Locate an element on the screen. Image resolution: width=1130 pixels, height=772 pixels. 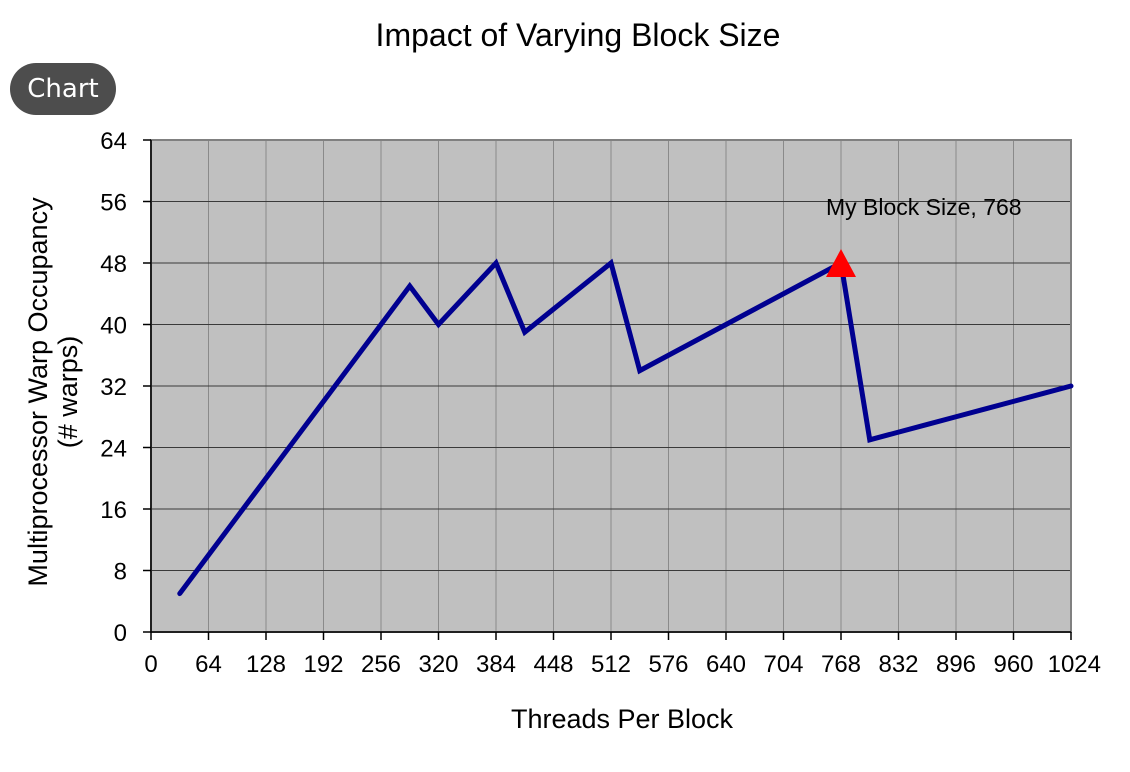
marker-annotation: My Block Size, 768 is located at coordinates (924, 207).